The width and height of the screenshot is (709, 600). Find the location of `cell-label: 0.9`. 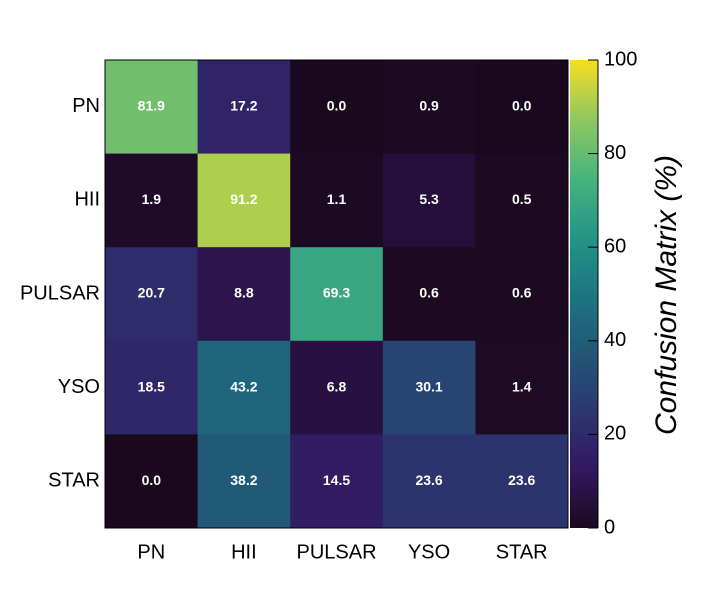

cell-label: 0.9 is located at coordinates (429, 106).